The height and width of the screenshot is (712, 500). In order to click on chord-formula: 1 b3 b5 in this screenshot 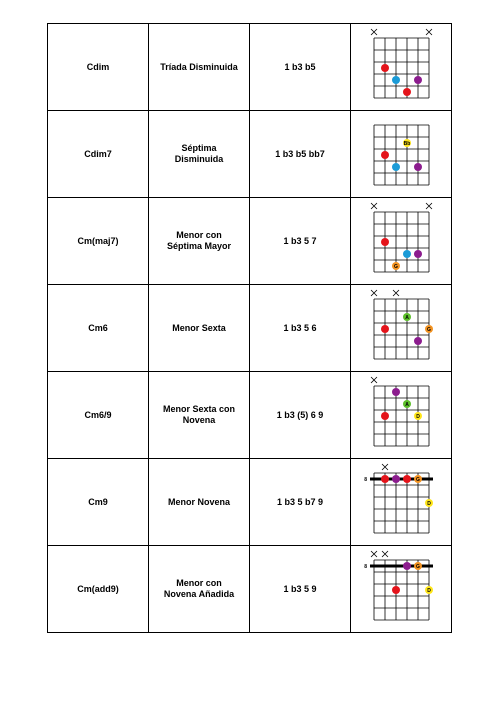, I will do `click(300, 67)`.